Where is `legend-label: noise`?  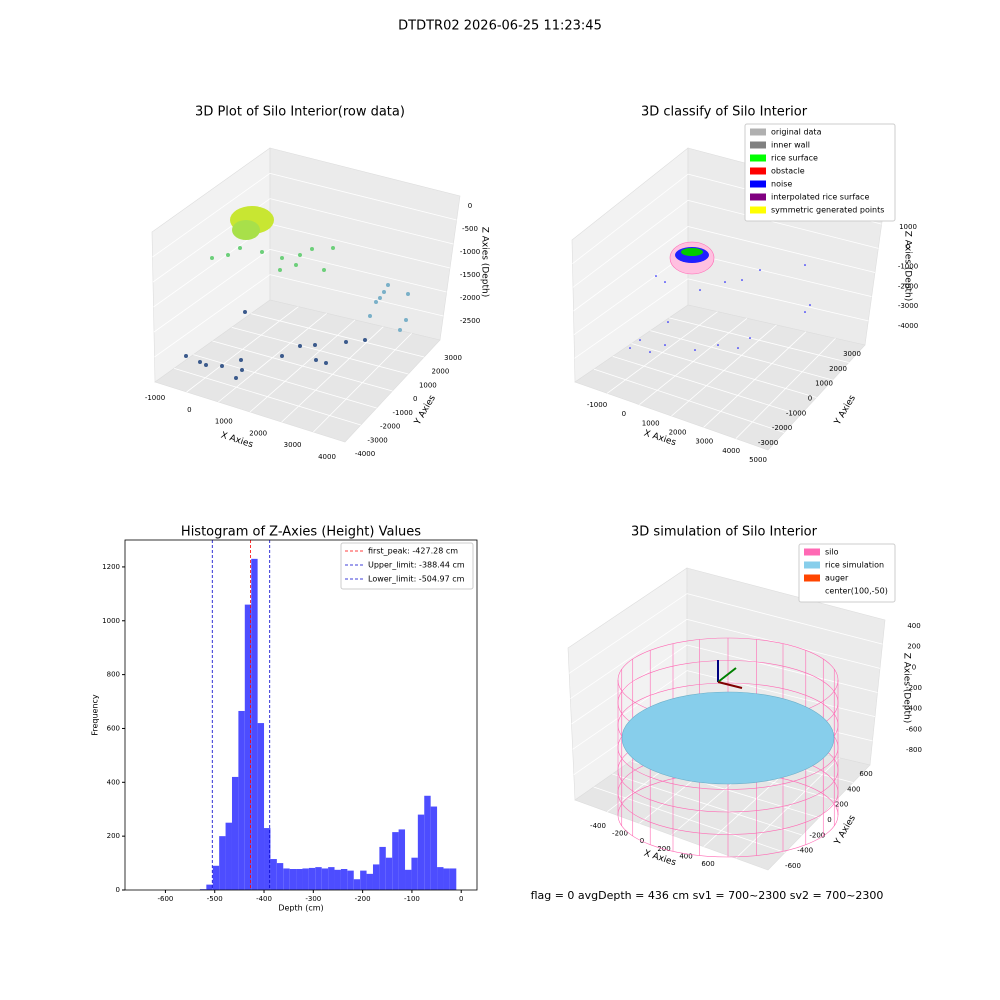
legend-label: noise is located at coordinates (781, 184).